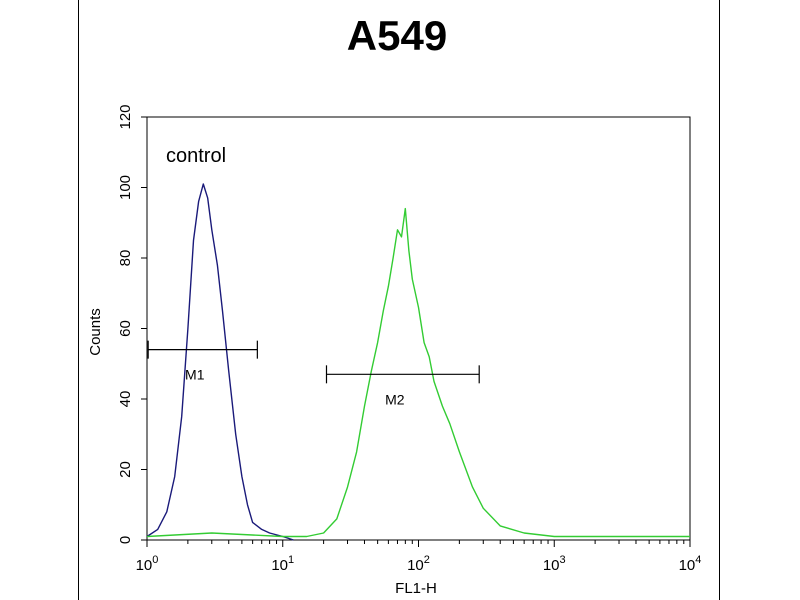 The image size is (800, 600). I want to click on x-tick-label: 10¹, so click(282, 564).